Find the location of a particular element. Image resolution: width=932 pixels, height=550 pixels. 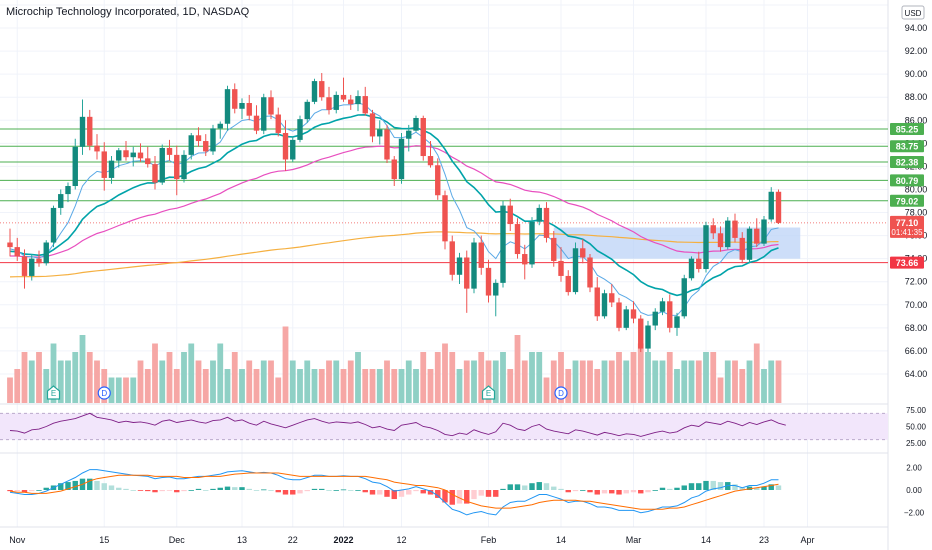

event-marker-letter: D is located at coordinates (104, 393).